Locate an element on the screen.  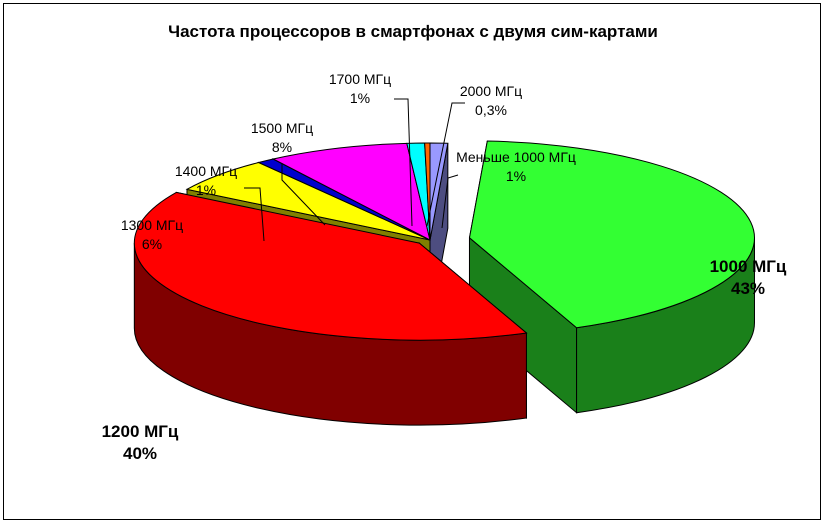
slice-label-1000-мгц: 1000 МГц is located at coordinates (748, 266).